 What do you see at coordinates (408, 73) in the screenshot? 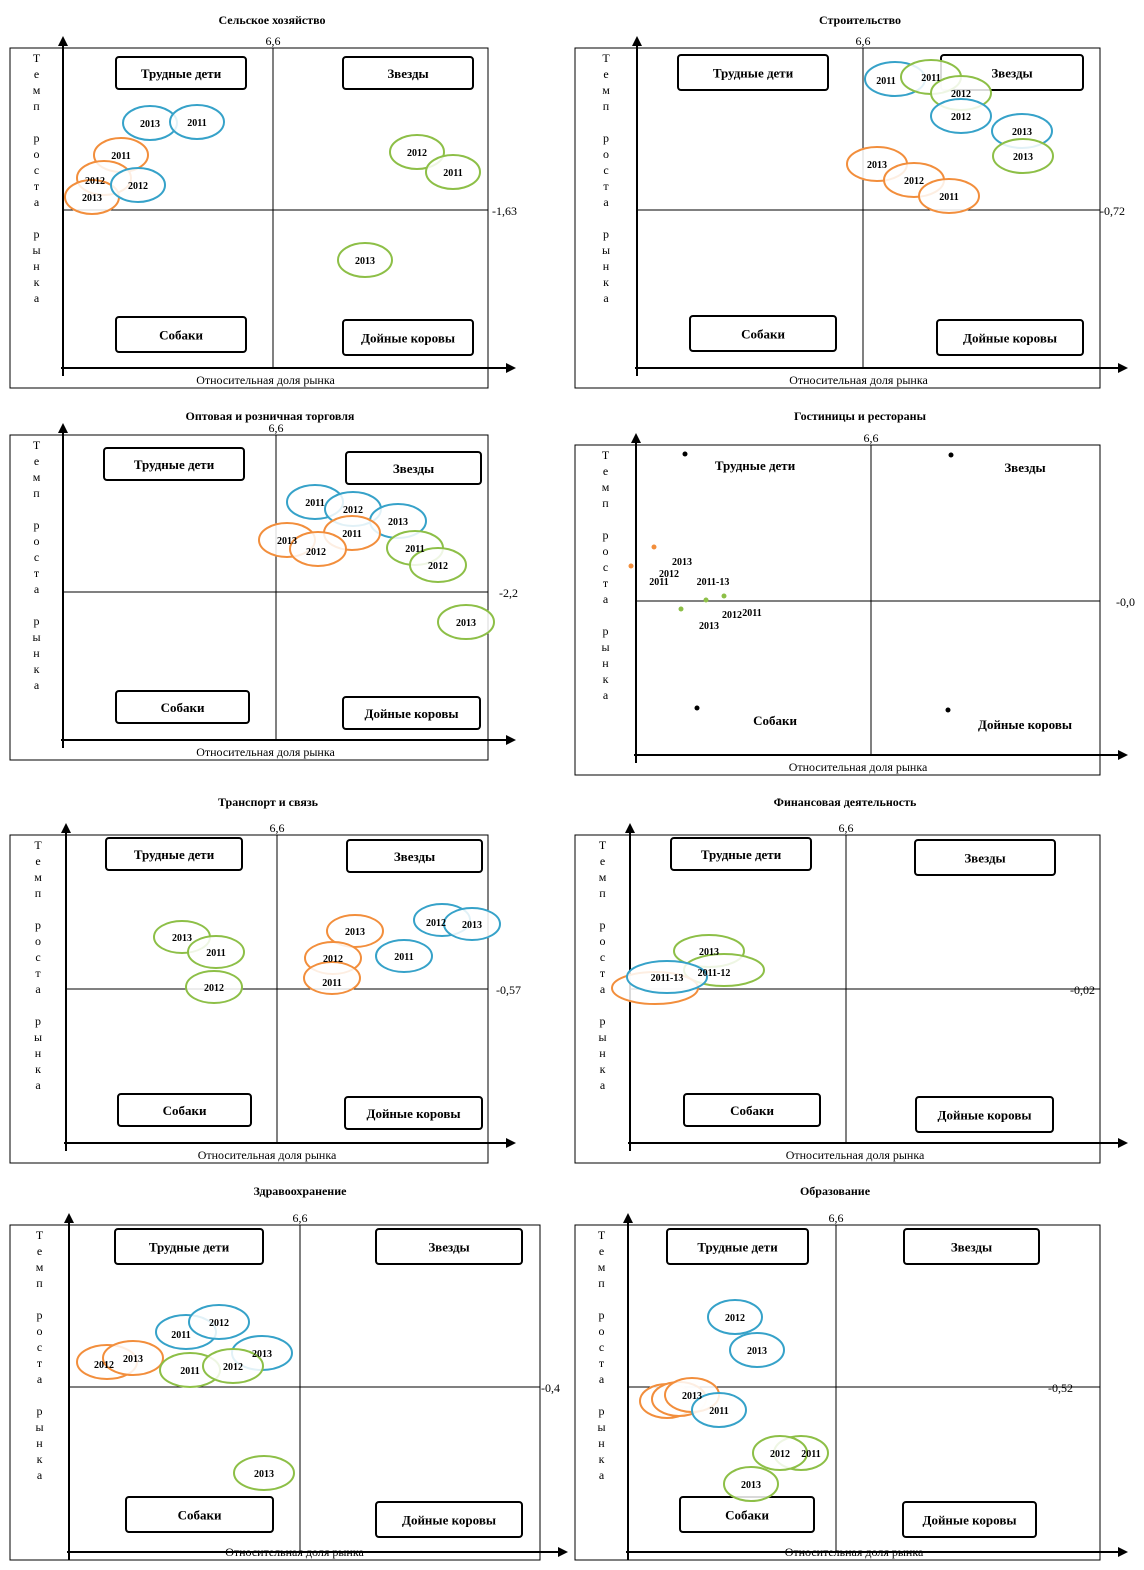
I see `quadrant-stars` at bounding box center [408, 73].